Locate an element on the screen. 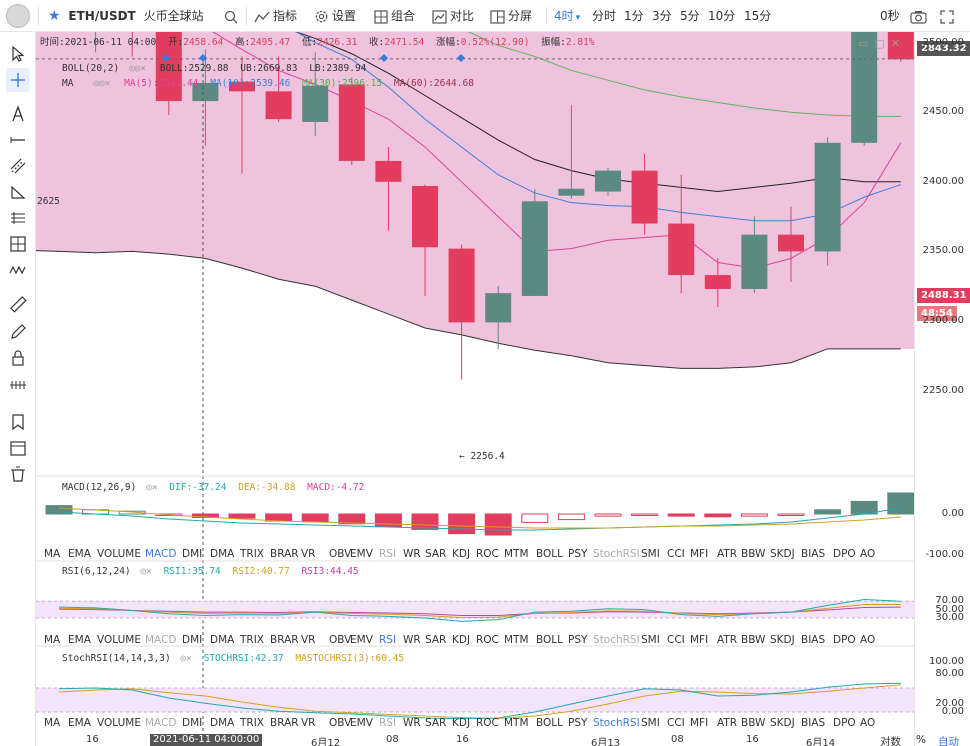 Image resolution: width=970 pixels, height=746 pixels. star-icon: ★ is located at coordinates (54, 16).